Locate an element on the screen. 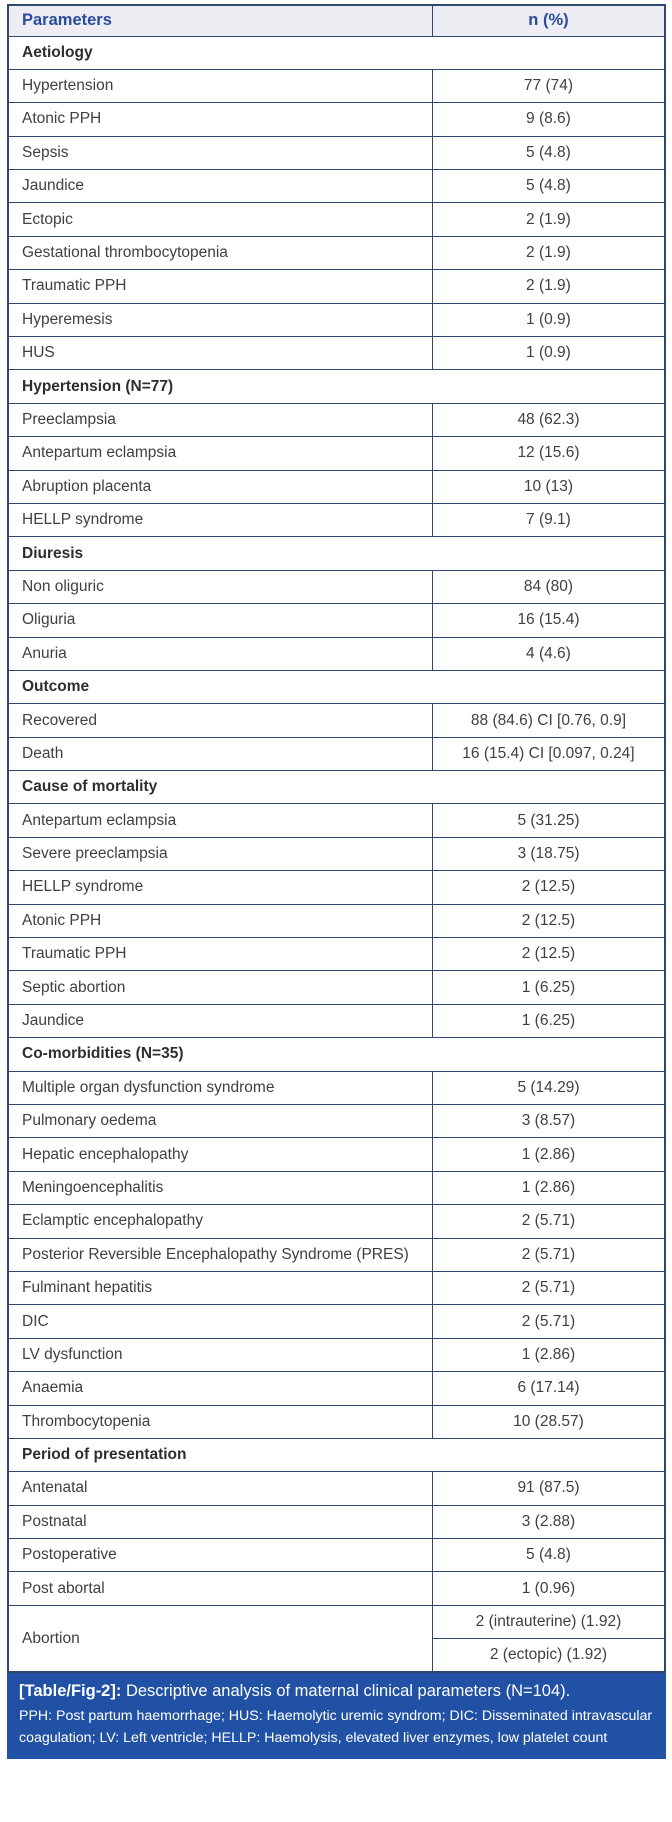 The width and height of the screenshot is (672, 1822). table-row: Eclamptic encephalopathy 2 (5.71) is located at coordinates (336, 1221).